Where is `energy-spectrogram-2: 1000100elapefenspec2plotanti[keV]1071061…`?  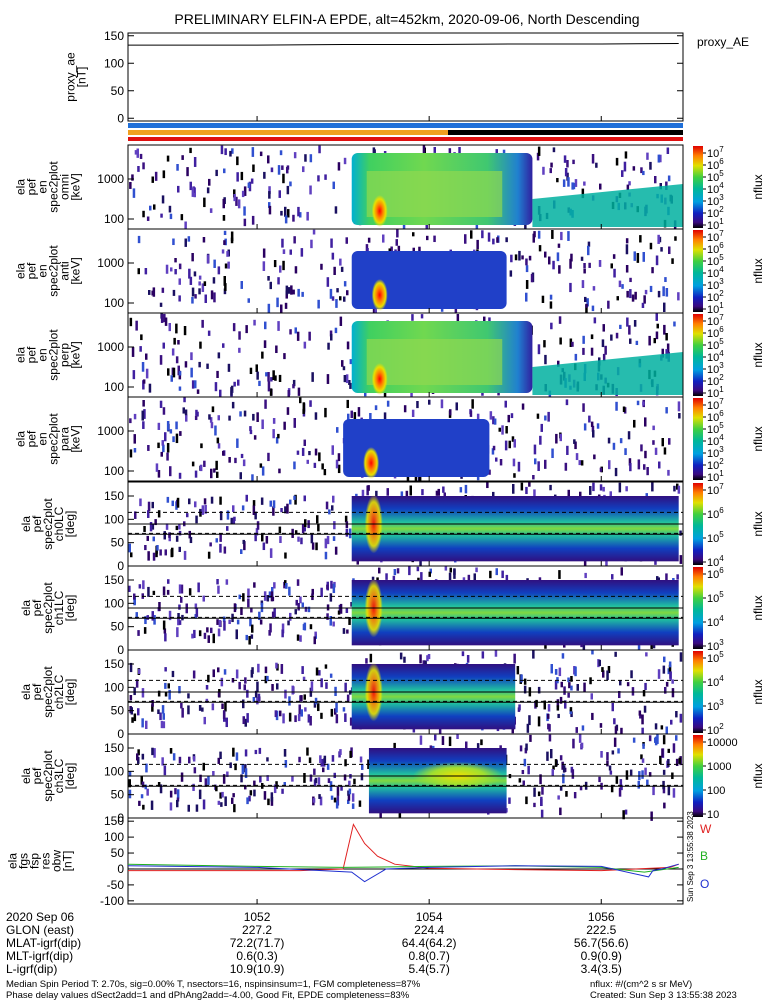 energy-spectrogram-2: 1000100elapefenspec2plotanti[keV]1071061… is located at coordinates (389, 272).